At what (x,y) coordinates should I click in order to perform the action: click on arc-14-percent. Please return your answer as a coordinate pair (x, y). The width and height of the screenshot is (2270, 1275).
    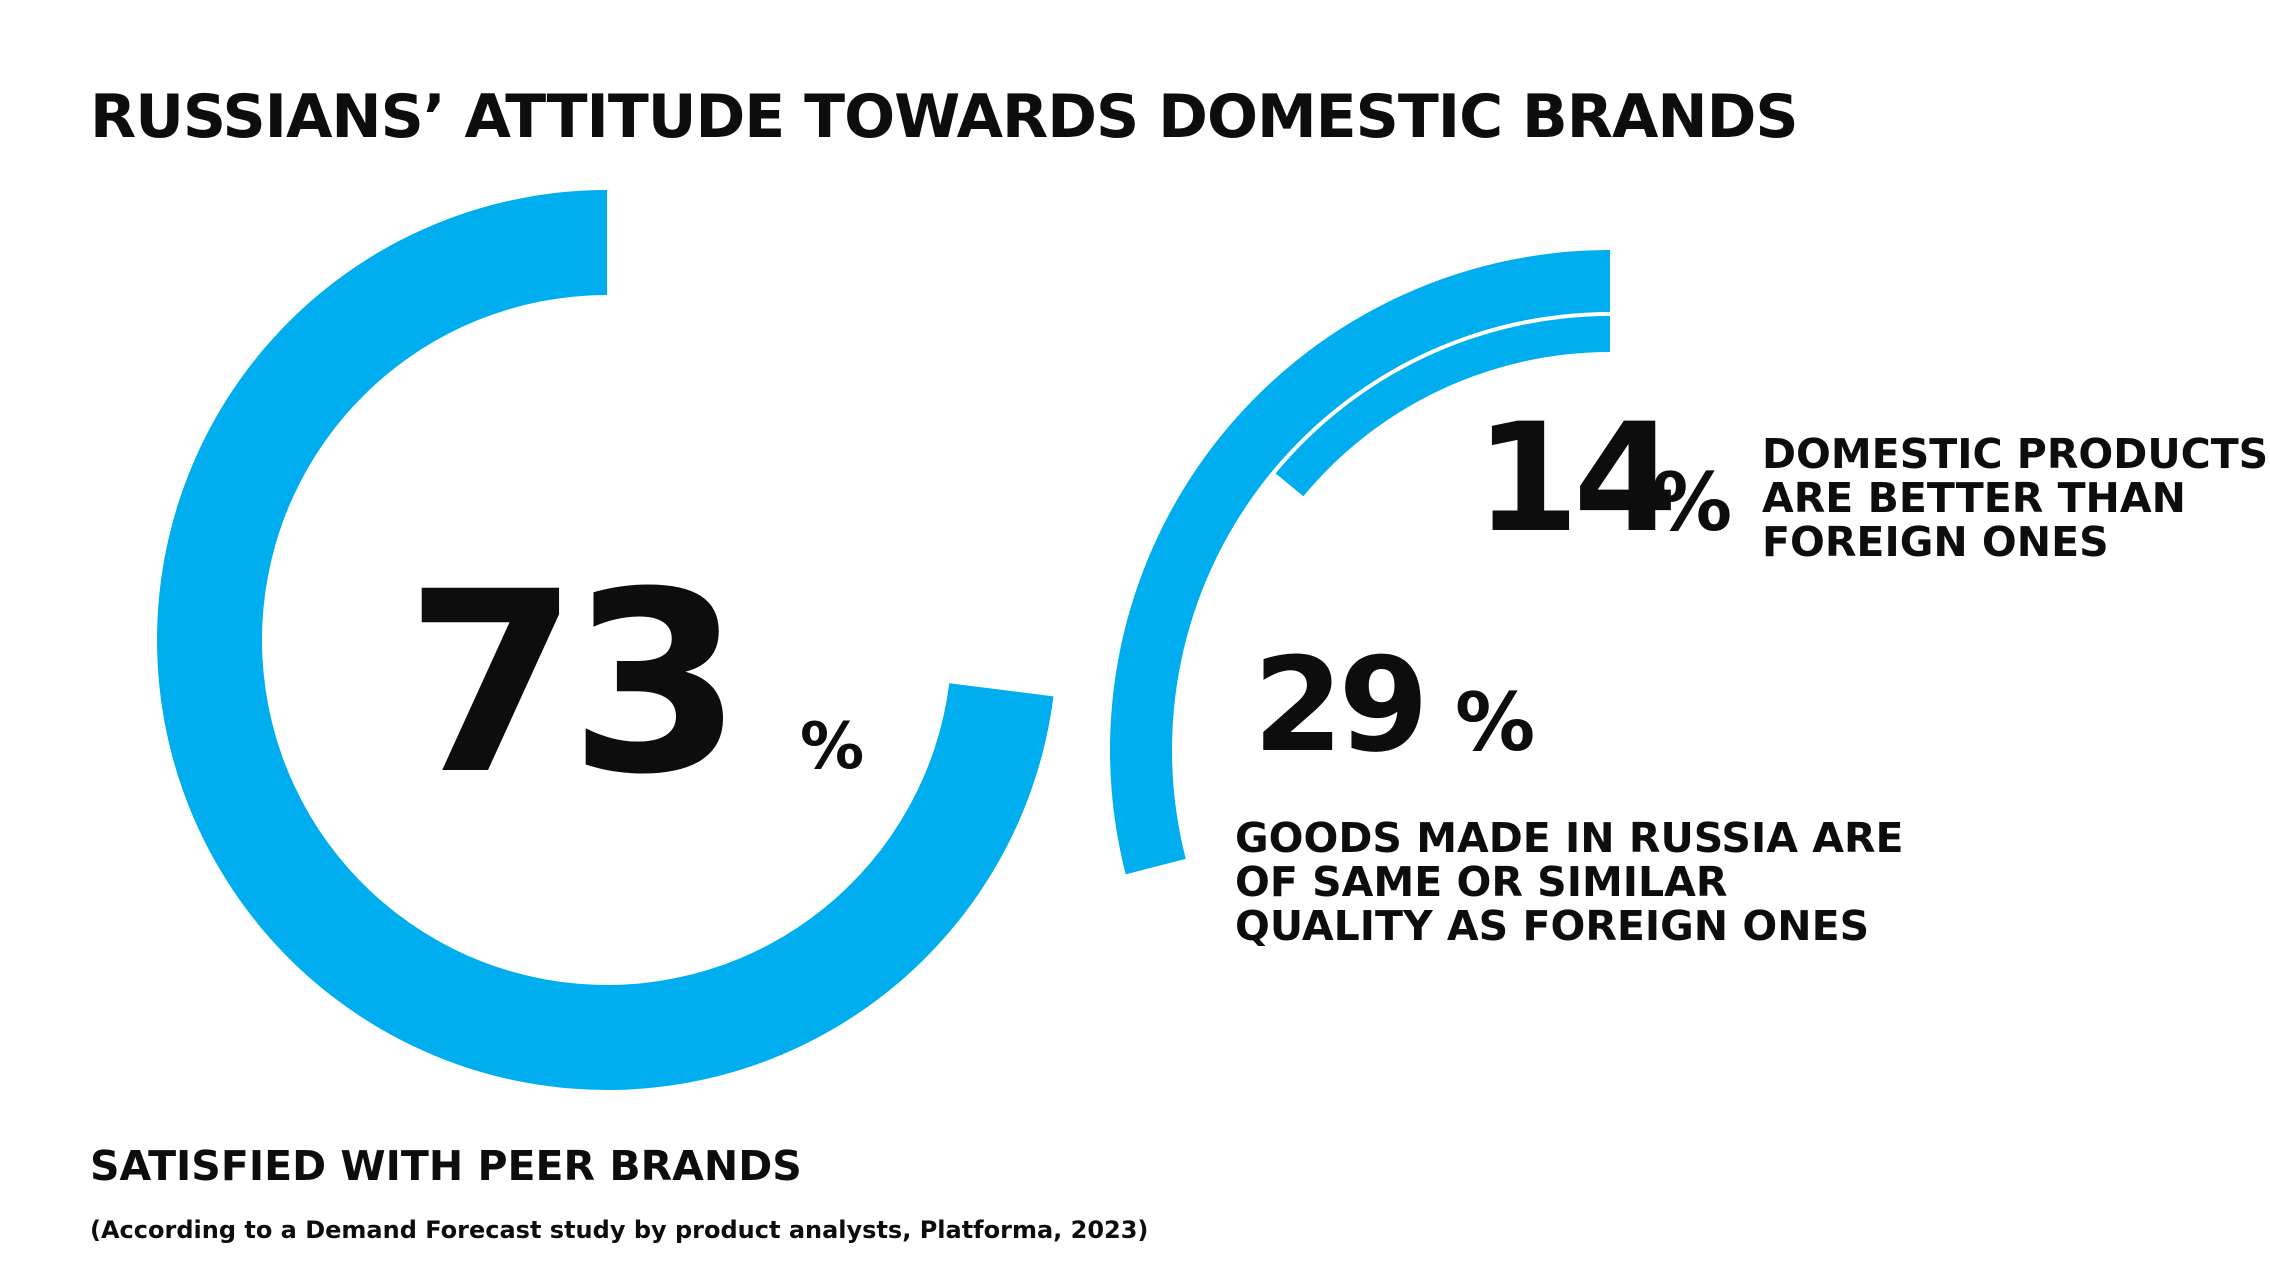
    Looking at the image, I should click on (1442, 406).